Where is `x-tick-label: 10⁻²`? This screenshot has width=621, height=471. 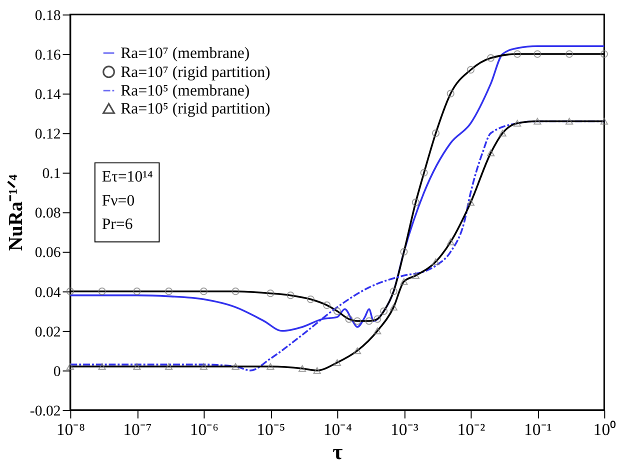 x-tick-label: 10⁻² is located at coordinates (471, 430).